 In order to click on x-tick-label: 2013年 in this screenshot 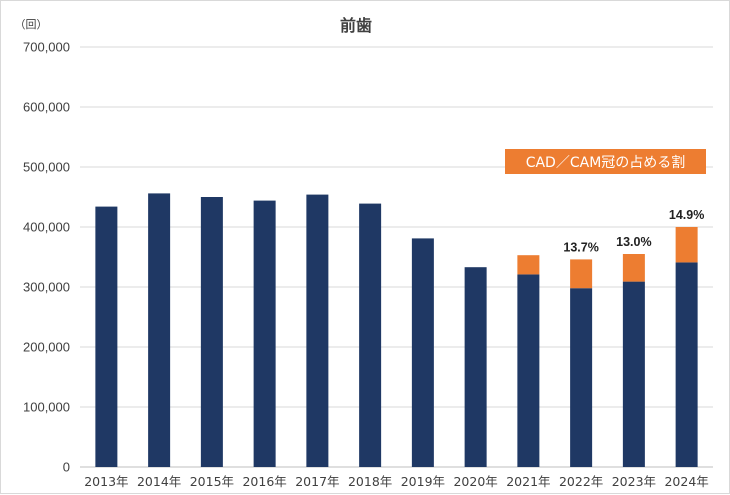, I will do `click(106, 481)`.